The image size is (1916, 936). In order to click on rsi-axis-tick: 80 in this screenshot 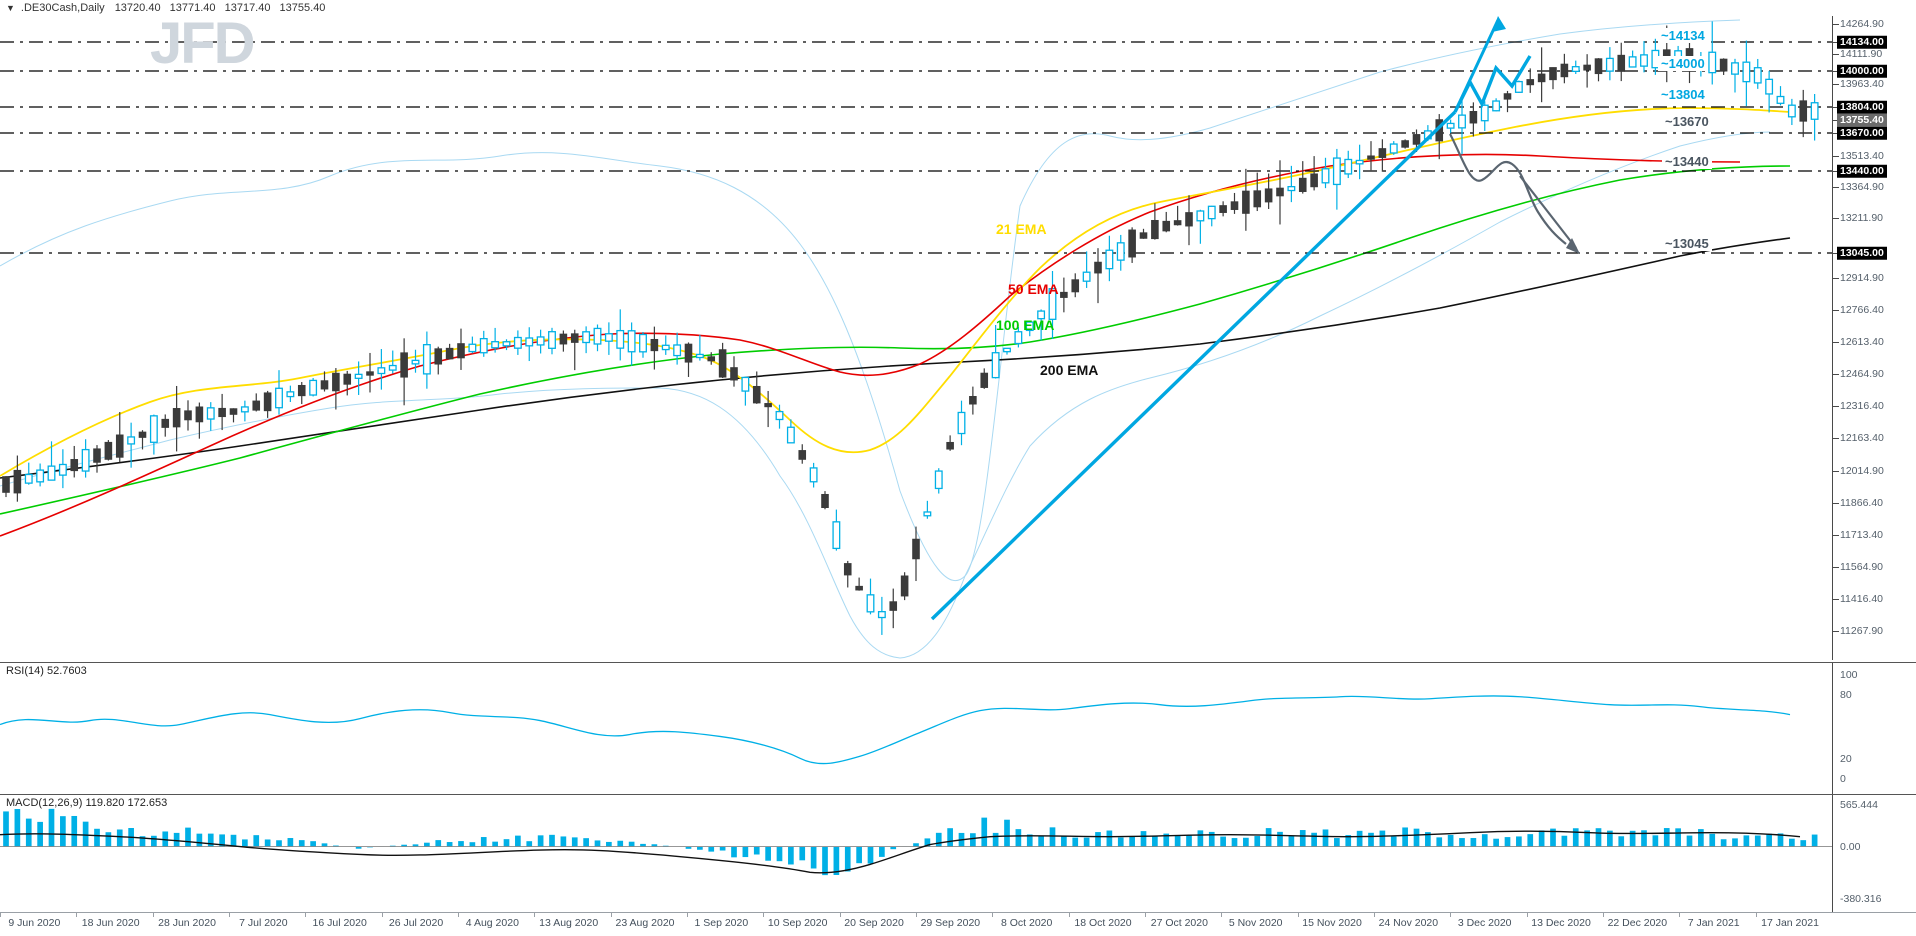, I will do `click(1846, 694)`.